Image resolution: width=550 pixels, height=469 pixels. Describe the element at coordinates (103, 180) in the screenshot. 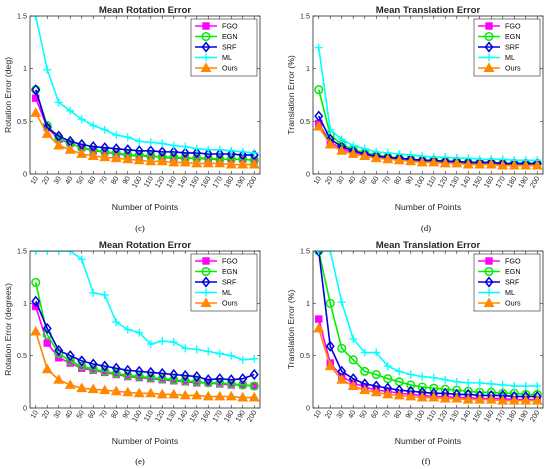

I see `x-tick-label: 70` at that location.